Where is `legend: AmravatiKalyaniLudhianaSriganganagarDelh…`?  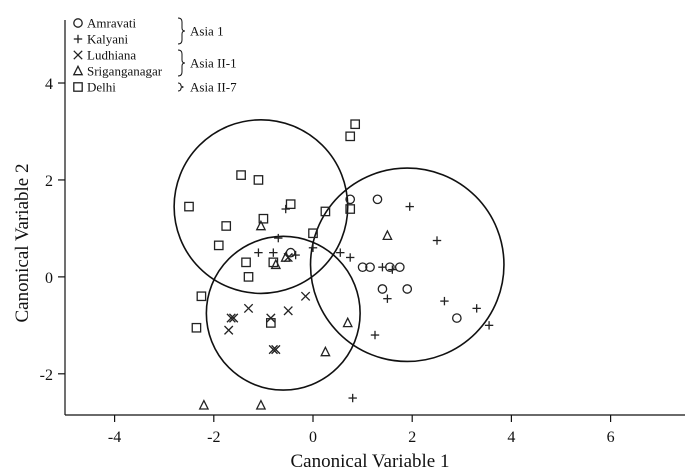 legend: AmravatiKalyaniLudhianaSriganganagarDelh… is located at coordinates (154, 55).